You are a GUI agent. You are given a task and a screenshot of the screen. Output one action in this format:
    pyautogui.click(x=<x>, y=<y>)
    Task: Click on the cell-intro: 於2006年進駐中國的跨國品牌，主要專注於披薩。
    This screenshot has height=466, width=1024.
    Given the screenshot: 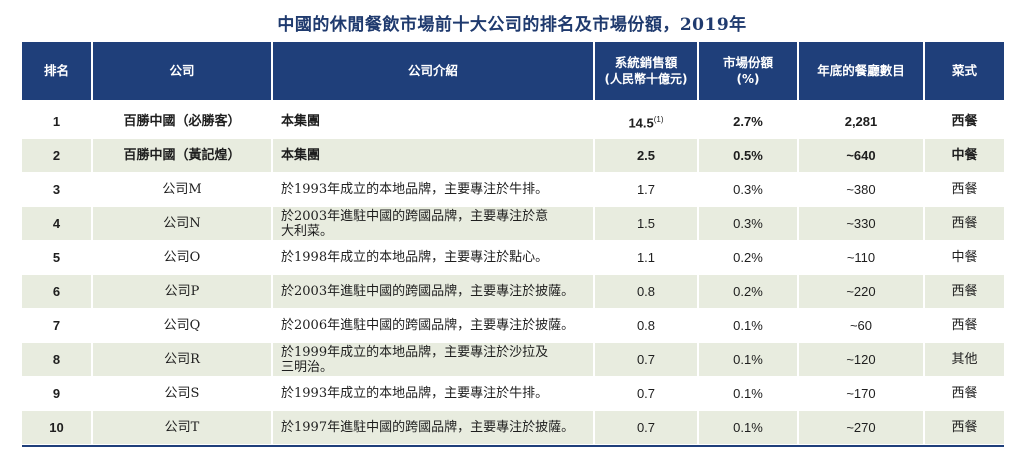 What is the action you would take?
    pyautogui.click(x=433, y=325)
    